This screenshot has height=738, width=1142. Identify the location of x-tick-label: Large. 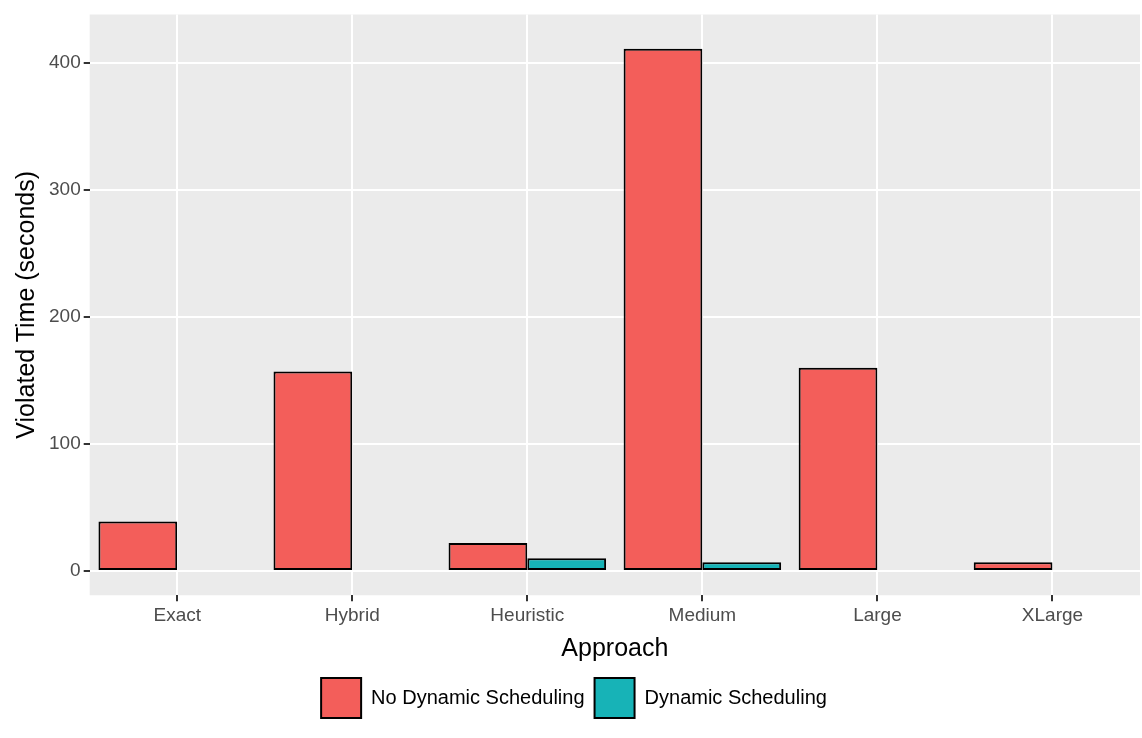
(877, 614).